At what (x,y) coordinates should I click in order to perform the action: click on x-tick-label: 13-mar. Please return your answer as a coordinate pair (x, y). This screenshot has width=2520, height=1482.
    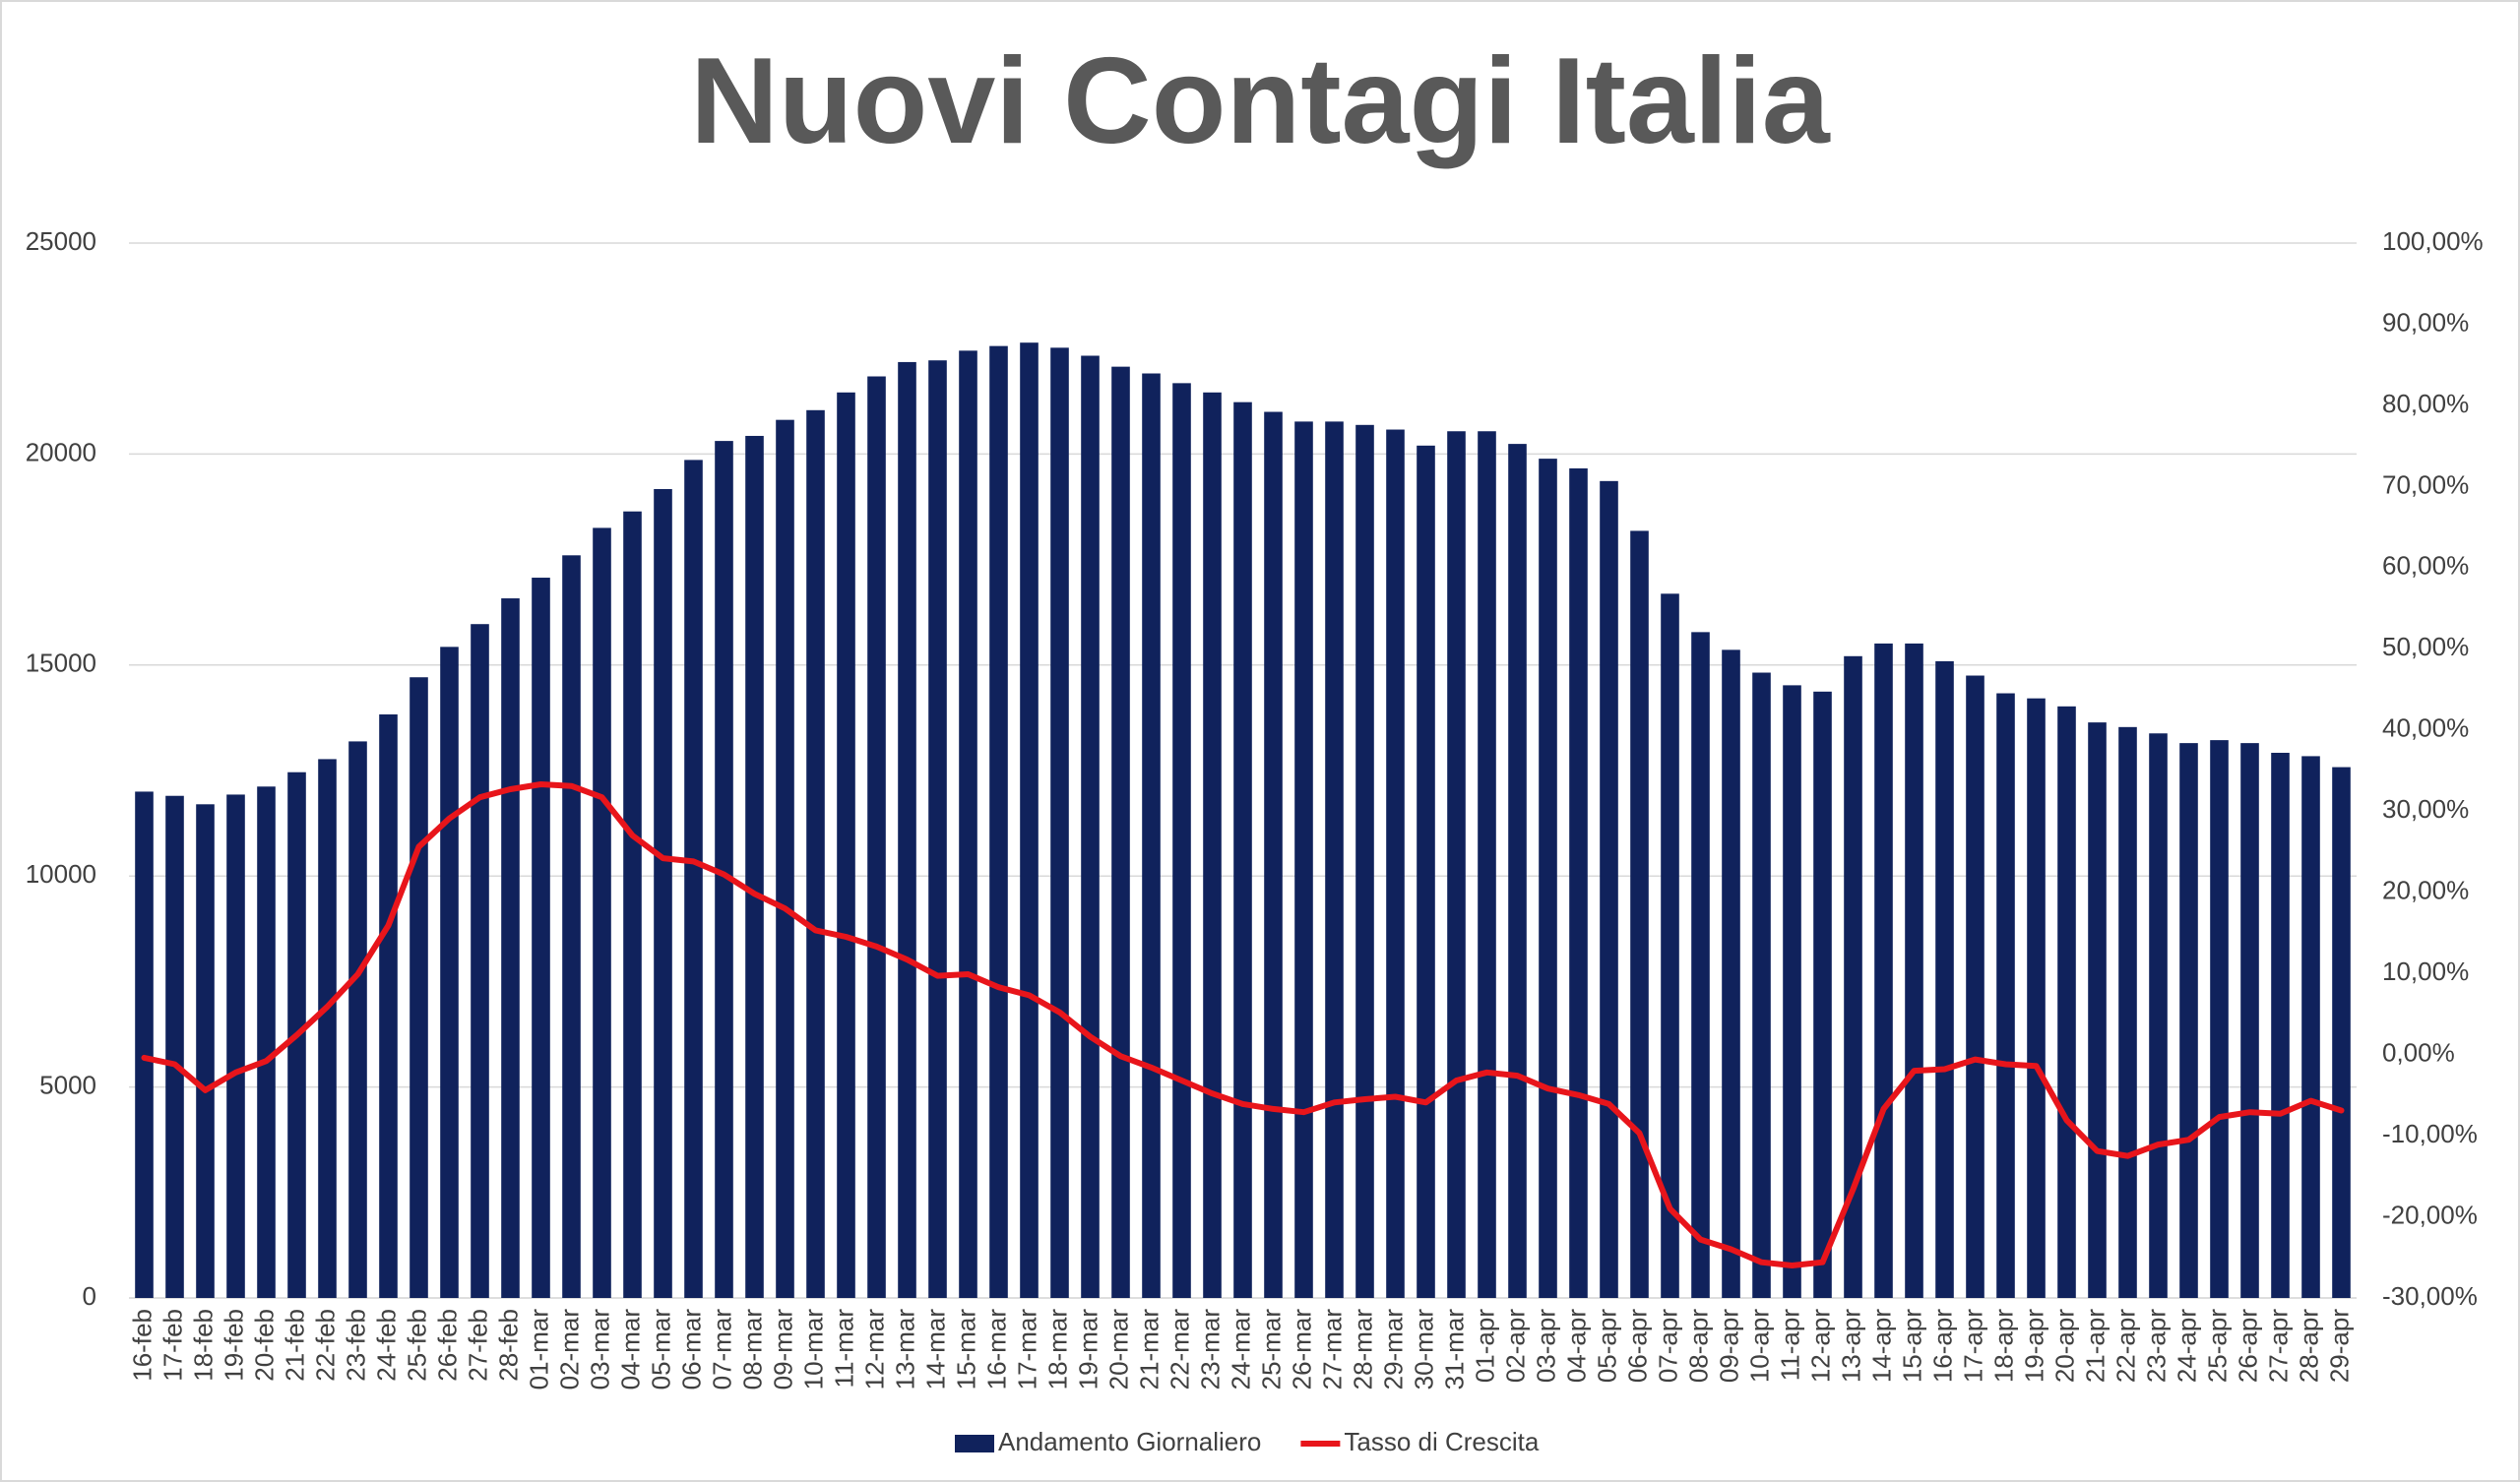
    Looking at the image, I should click on (904, 1349).